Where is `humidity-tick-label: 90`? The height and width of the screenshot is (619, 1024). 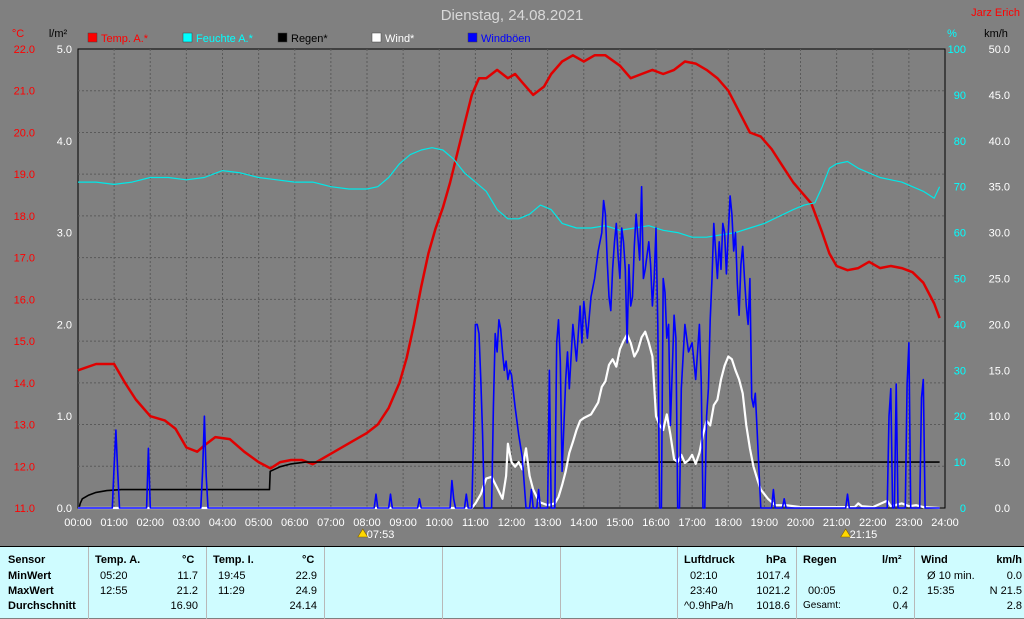 humidity-tick-label: 90 is located at coordinates (960, 96).